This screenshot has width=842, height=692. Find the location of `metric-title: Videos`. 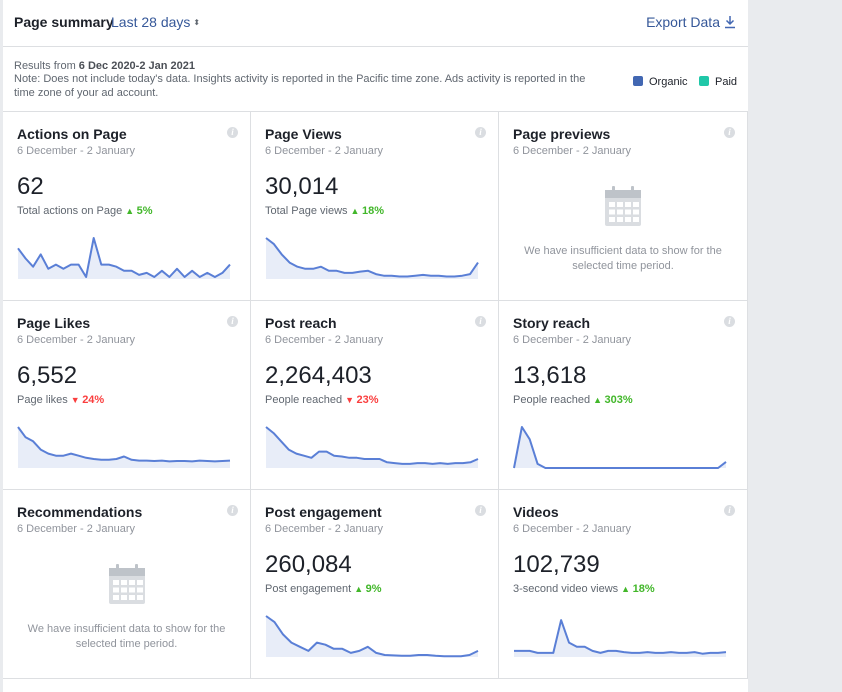

metric-title: Videos is located at coordinates (536, 512).